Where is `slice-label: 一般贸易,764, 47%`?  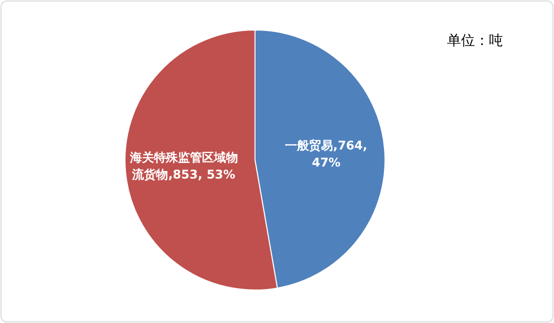
slice-label: 一般贸易,764, 47% is located at coordinates (326, 154).